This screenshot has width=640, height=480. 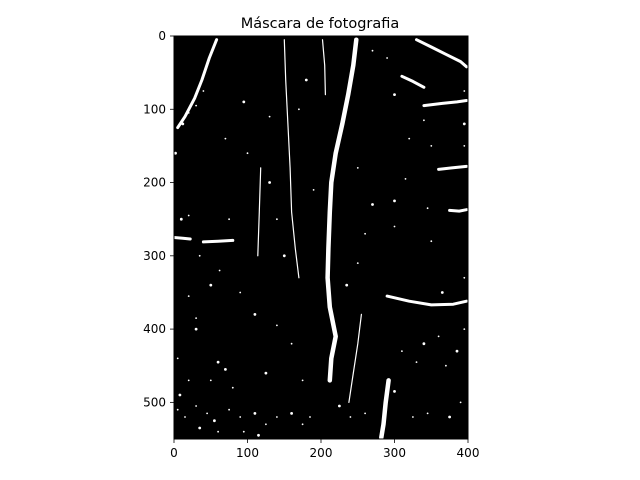 What do you see at coordinates (154, 109) in the screenshot?
I see `y-tick-label: 100` at bounding box center [154, 109].